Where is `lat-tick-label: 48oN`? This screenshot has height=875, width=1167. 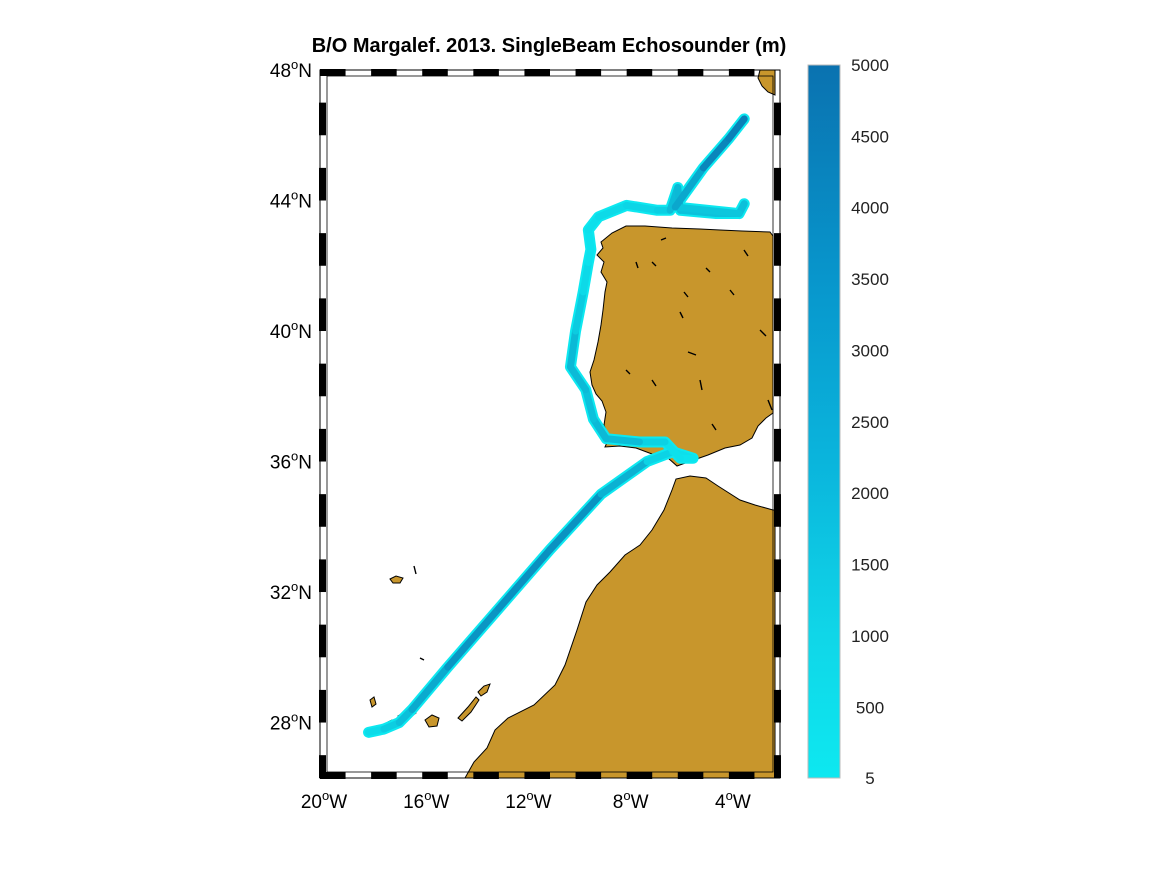
lat-tick-label: 48oN is located at coordinates (291, 69).